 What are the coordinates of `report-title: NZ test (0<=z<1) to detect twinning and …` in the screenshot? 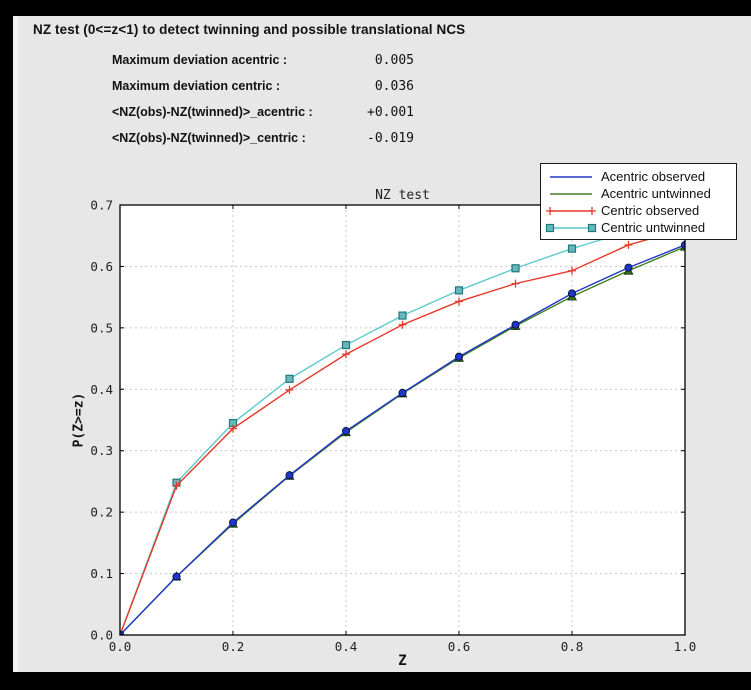 It's located at (249, 29).